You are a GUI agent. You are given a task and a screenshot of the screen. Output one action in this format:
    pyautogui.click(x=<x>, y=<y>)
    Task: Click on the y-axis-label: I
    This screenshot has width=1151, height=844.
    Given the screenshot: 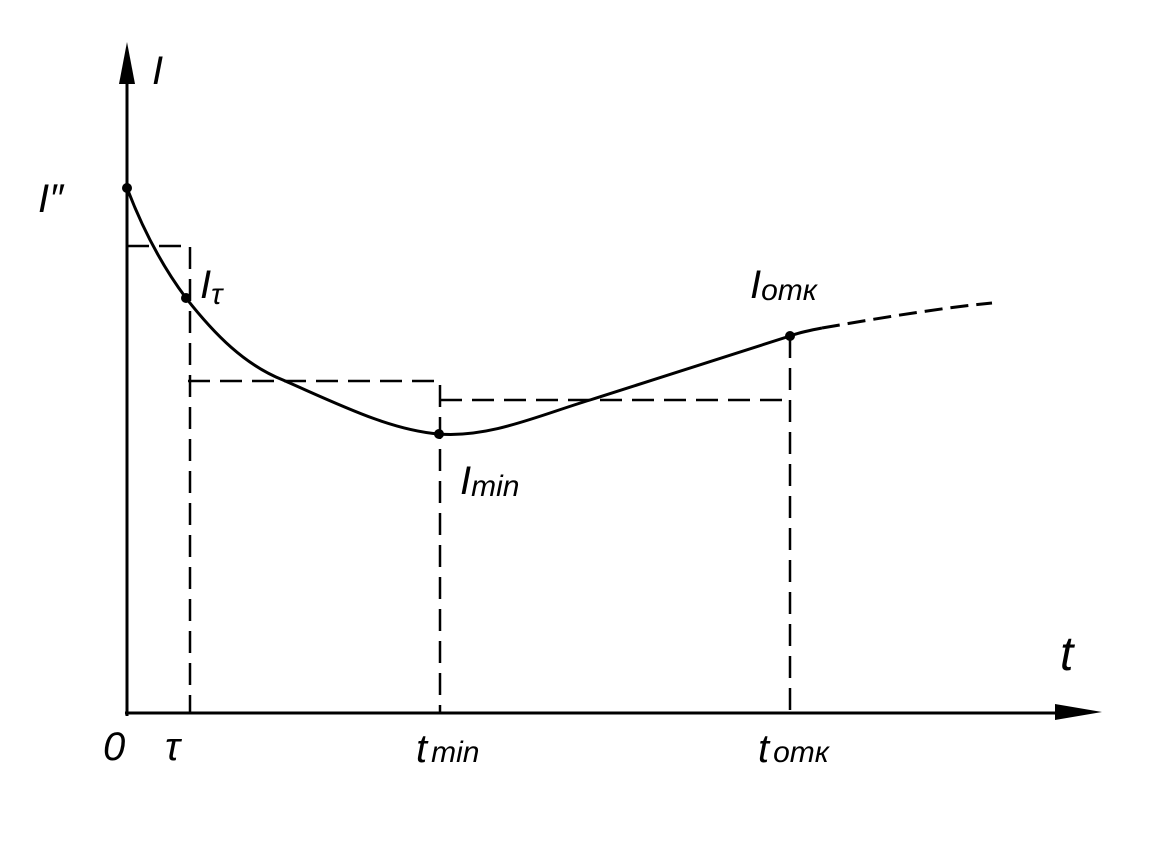 What is the action you would take?
    pyautogui.click(x=157, y=71)
    